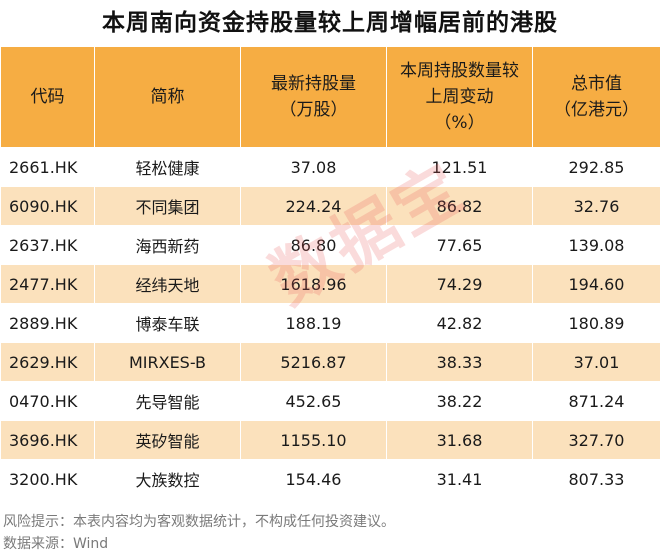 The width and height of the screenshot is (660, 554). Describe the element at coordinates (596, 167) in the screenshot. I see `table-cell: 292.85` at that location.